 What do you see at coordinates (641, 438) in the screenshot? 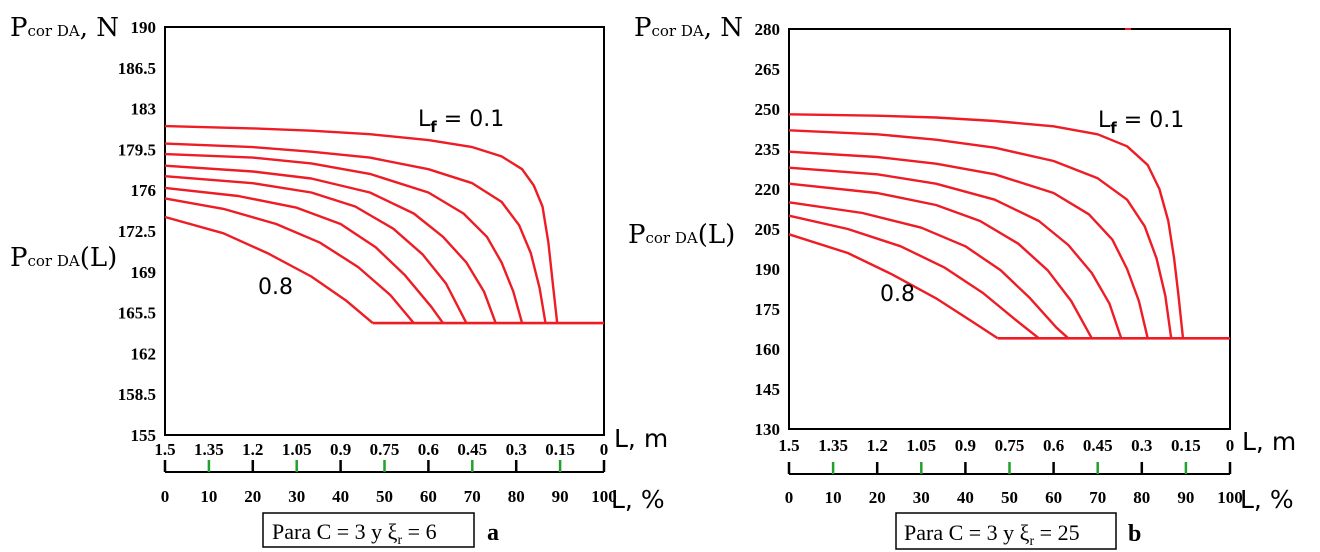
I see `x-axis-unit-m: L, m` at bounding box center [641, 438].